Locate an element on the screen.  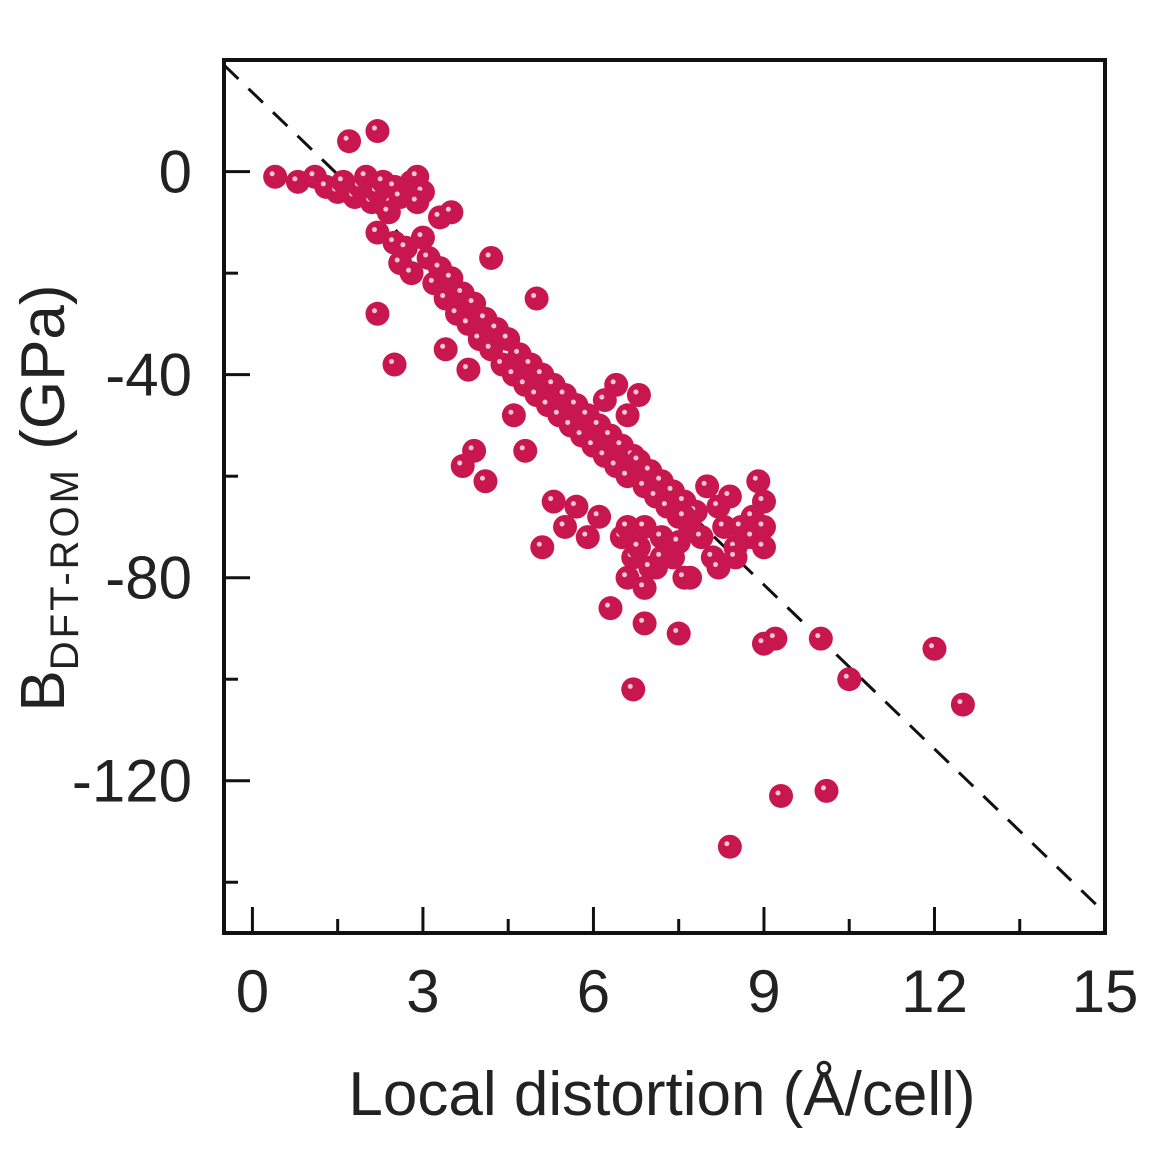
x-tick-label: 3 is located at coordinates (422, 991).